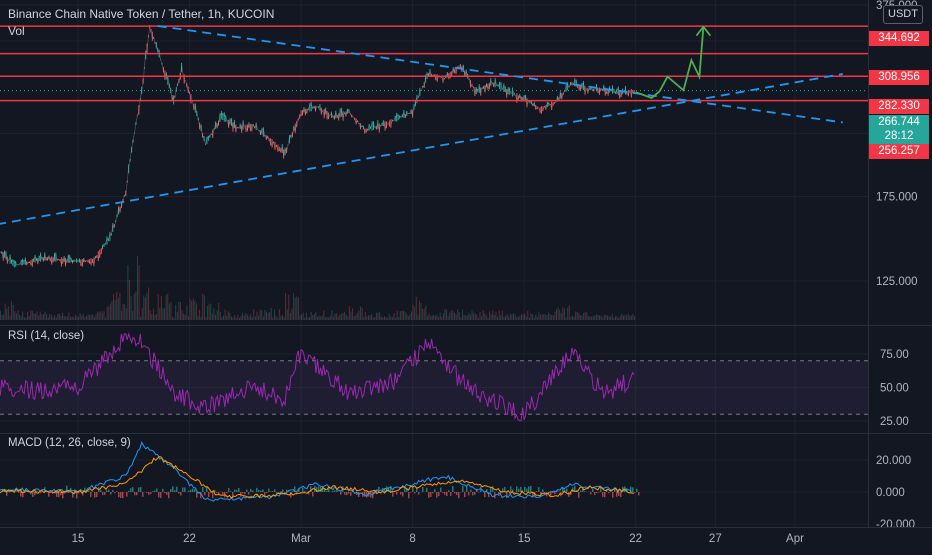 This screenshot has width=932, height=555. Describe the element at coordinates (69, 443) in the screenshot. I see `macd-label: MACD (12, 26, close, 9)` at that location.